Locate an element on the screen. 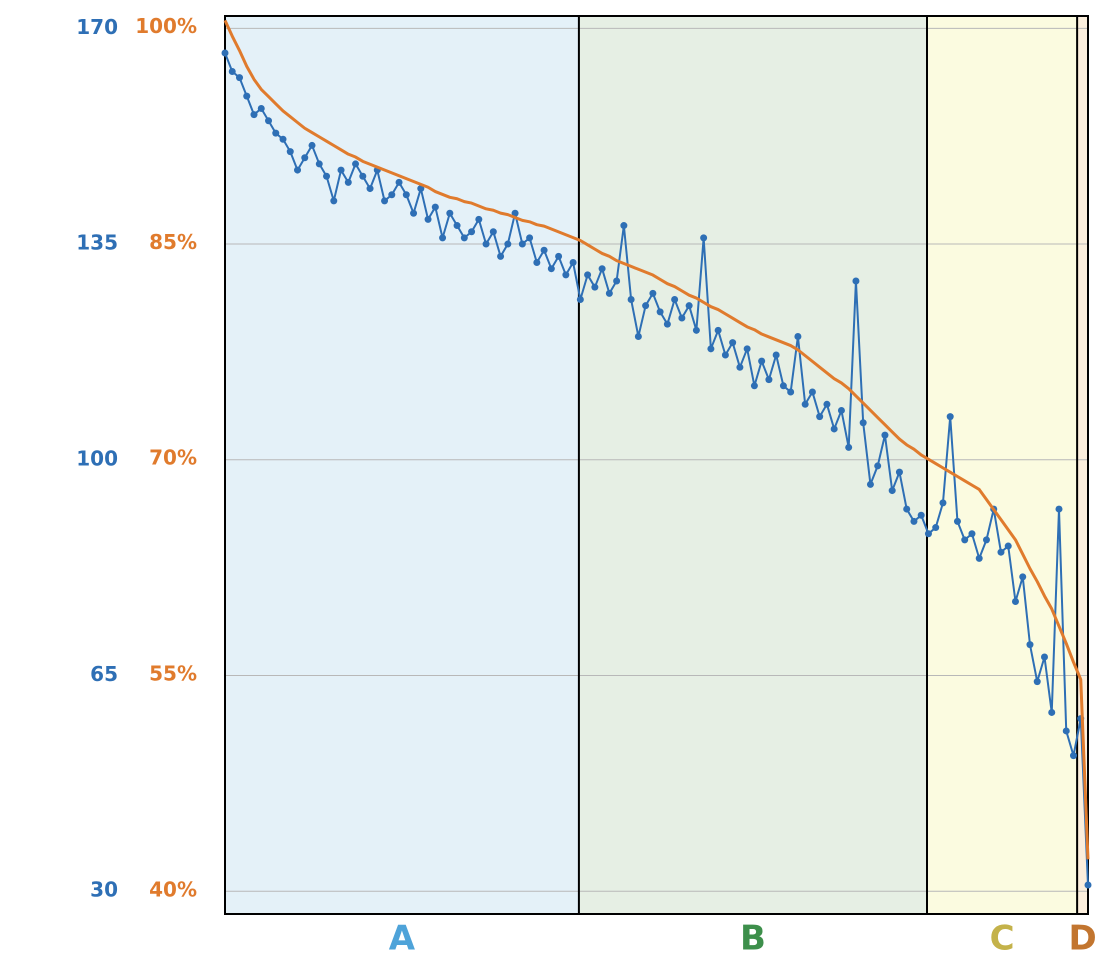  y2-tick-label: 55% is located at coordinates (173, 674).